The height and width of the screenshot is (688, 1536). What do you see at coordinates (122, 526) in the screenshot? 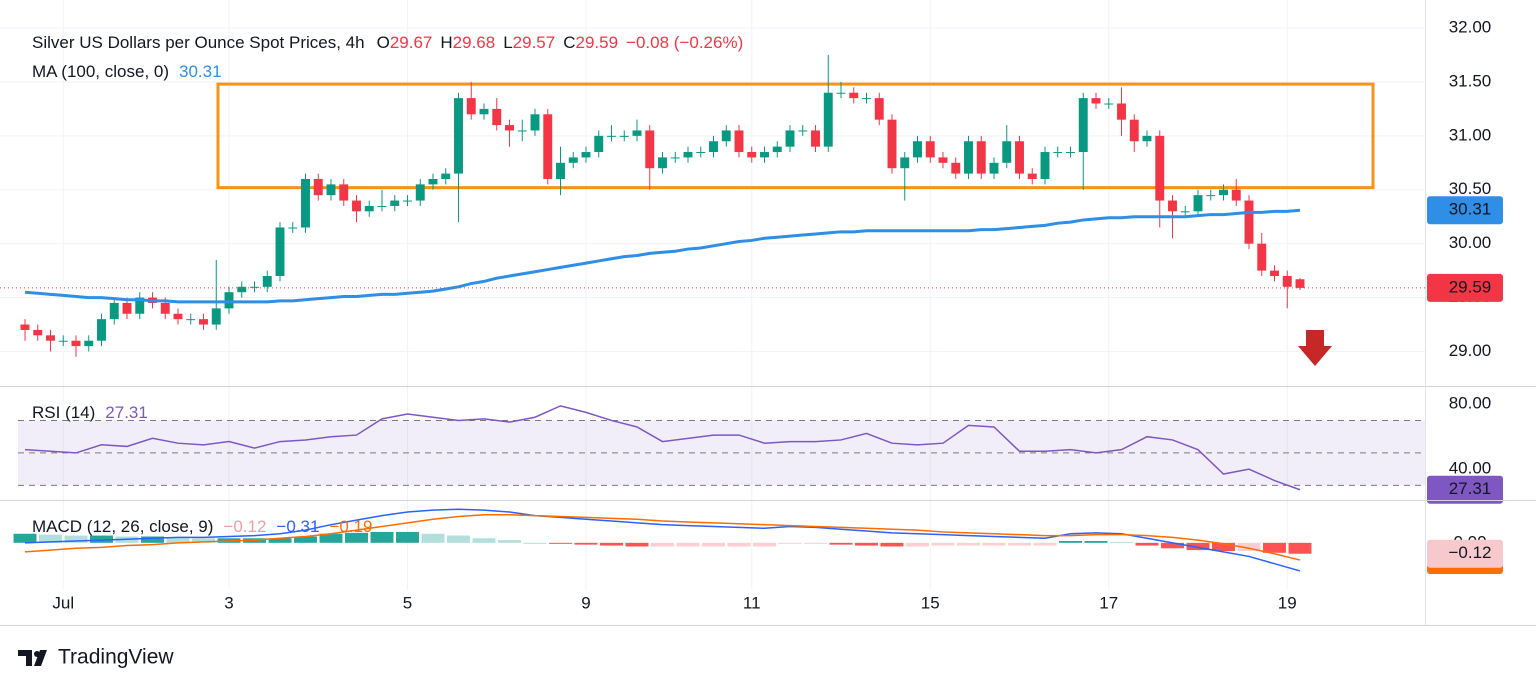
I see `macd-title: MACD (12, 26, close, 9)` at bounding box center [122, 526].